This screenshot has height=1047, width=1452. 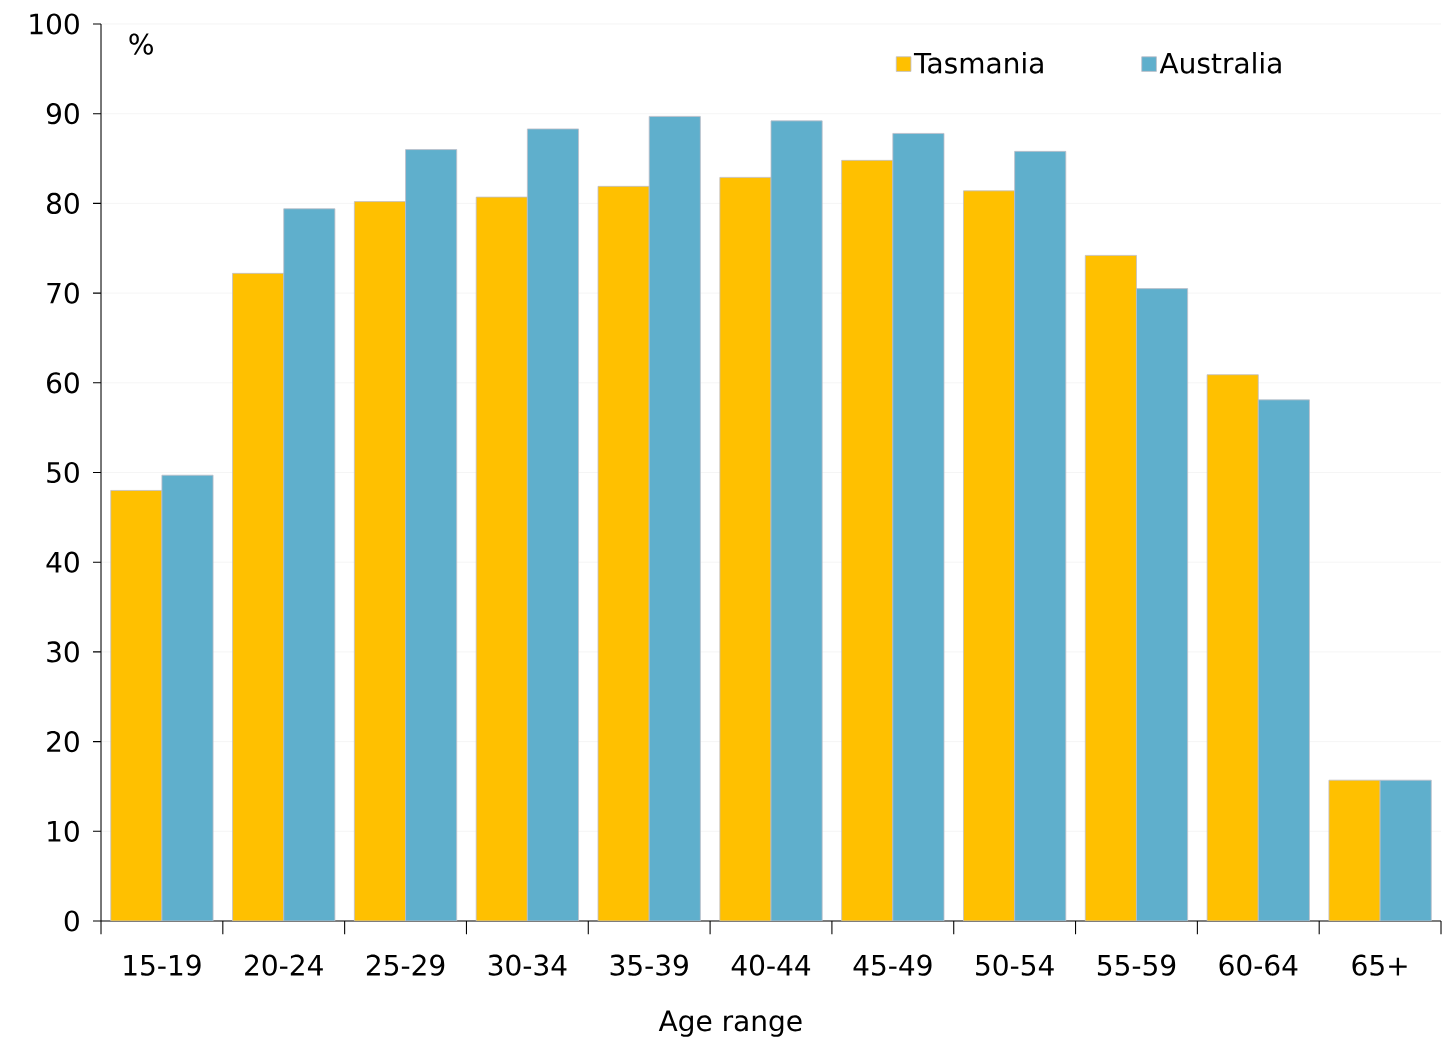 I want to click on x-axis-title: Age range, so click(x=730, y=1023).